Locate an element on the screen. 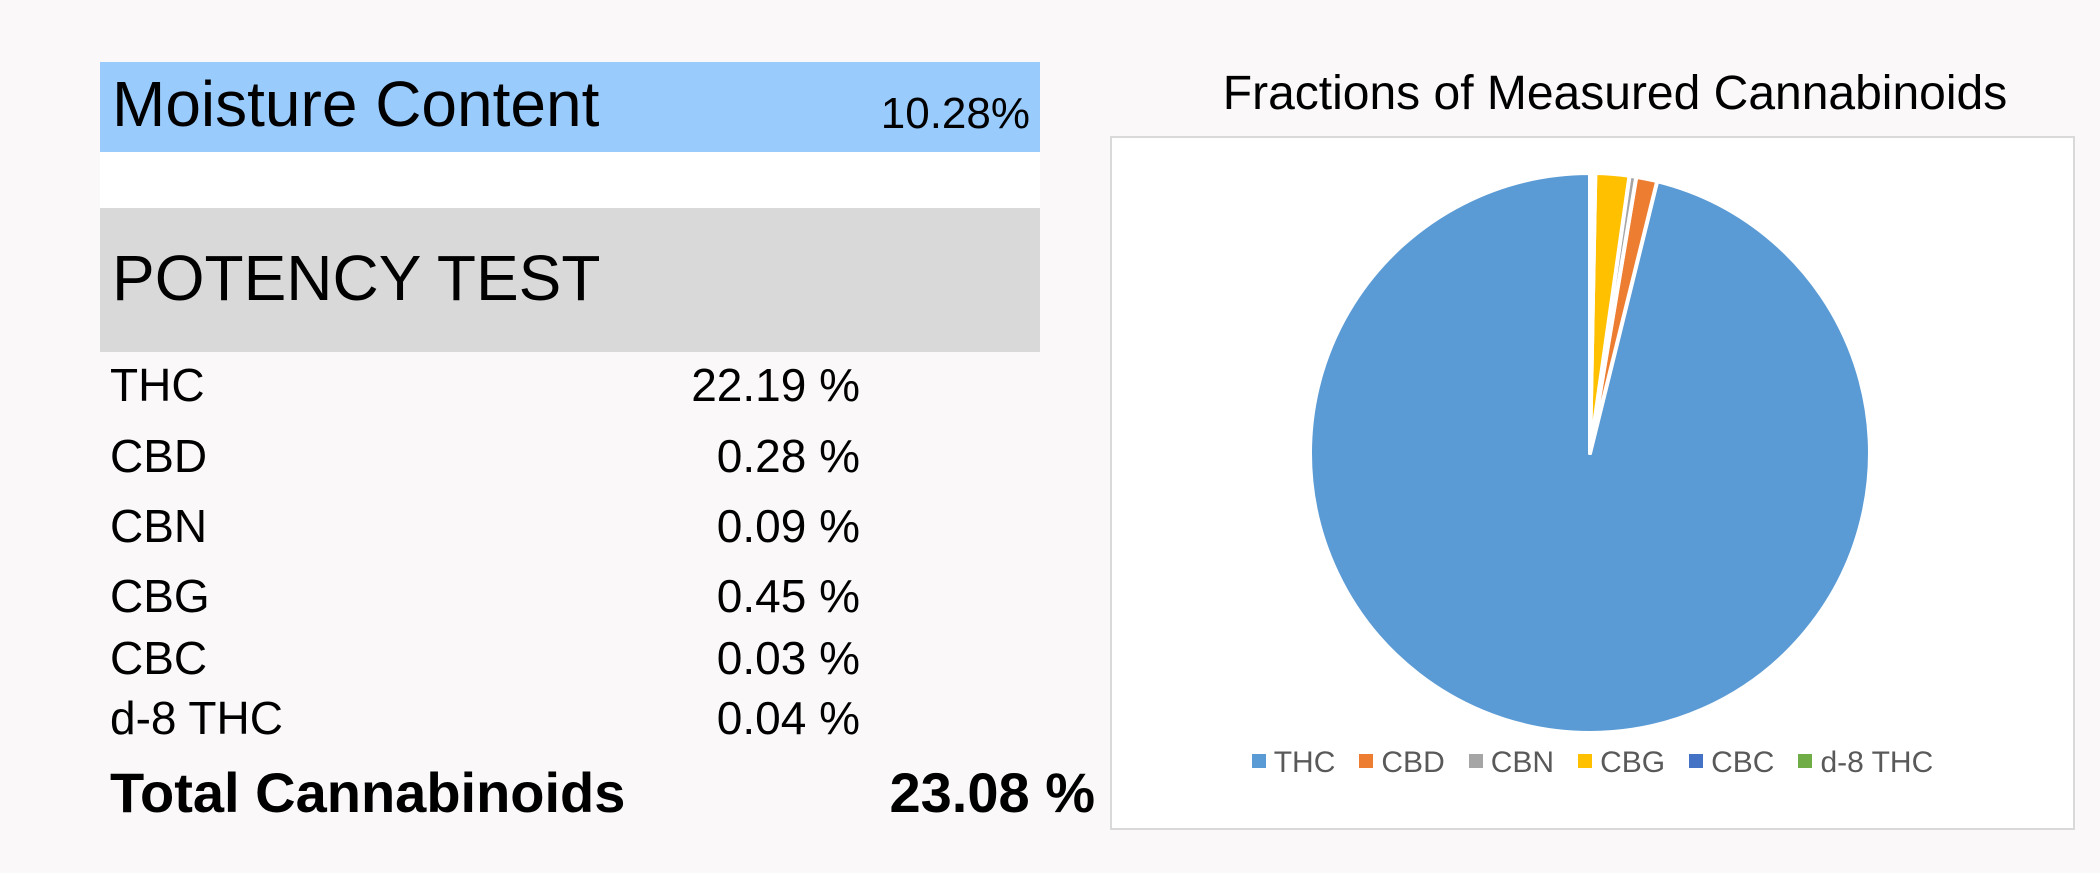 The width and height of the screenshot is (2100, 873). legend-item-cbd: CBD is located at coordinates (1402, 762).